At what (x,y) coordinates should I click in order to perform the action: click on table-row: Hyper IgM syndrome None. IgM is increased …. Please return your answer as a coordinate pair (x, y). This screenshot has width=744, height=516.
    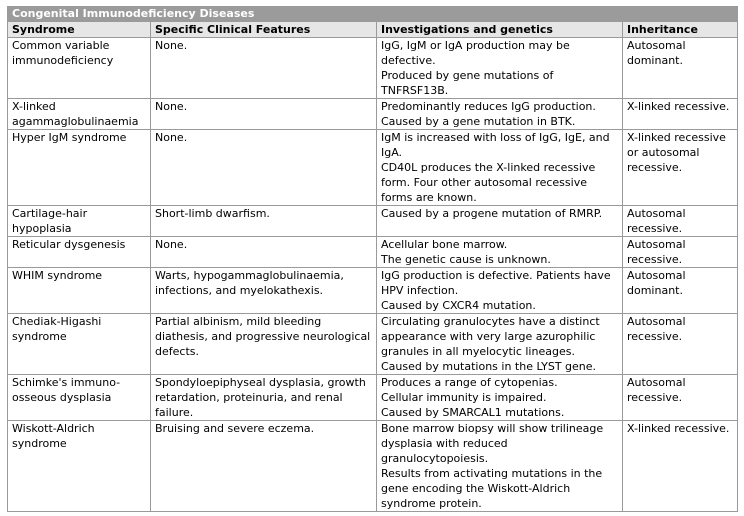
    Looking at the image, I should click on (373, 167).